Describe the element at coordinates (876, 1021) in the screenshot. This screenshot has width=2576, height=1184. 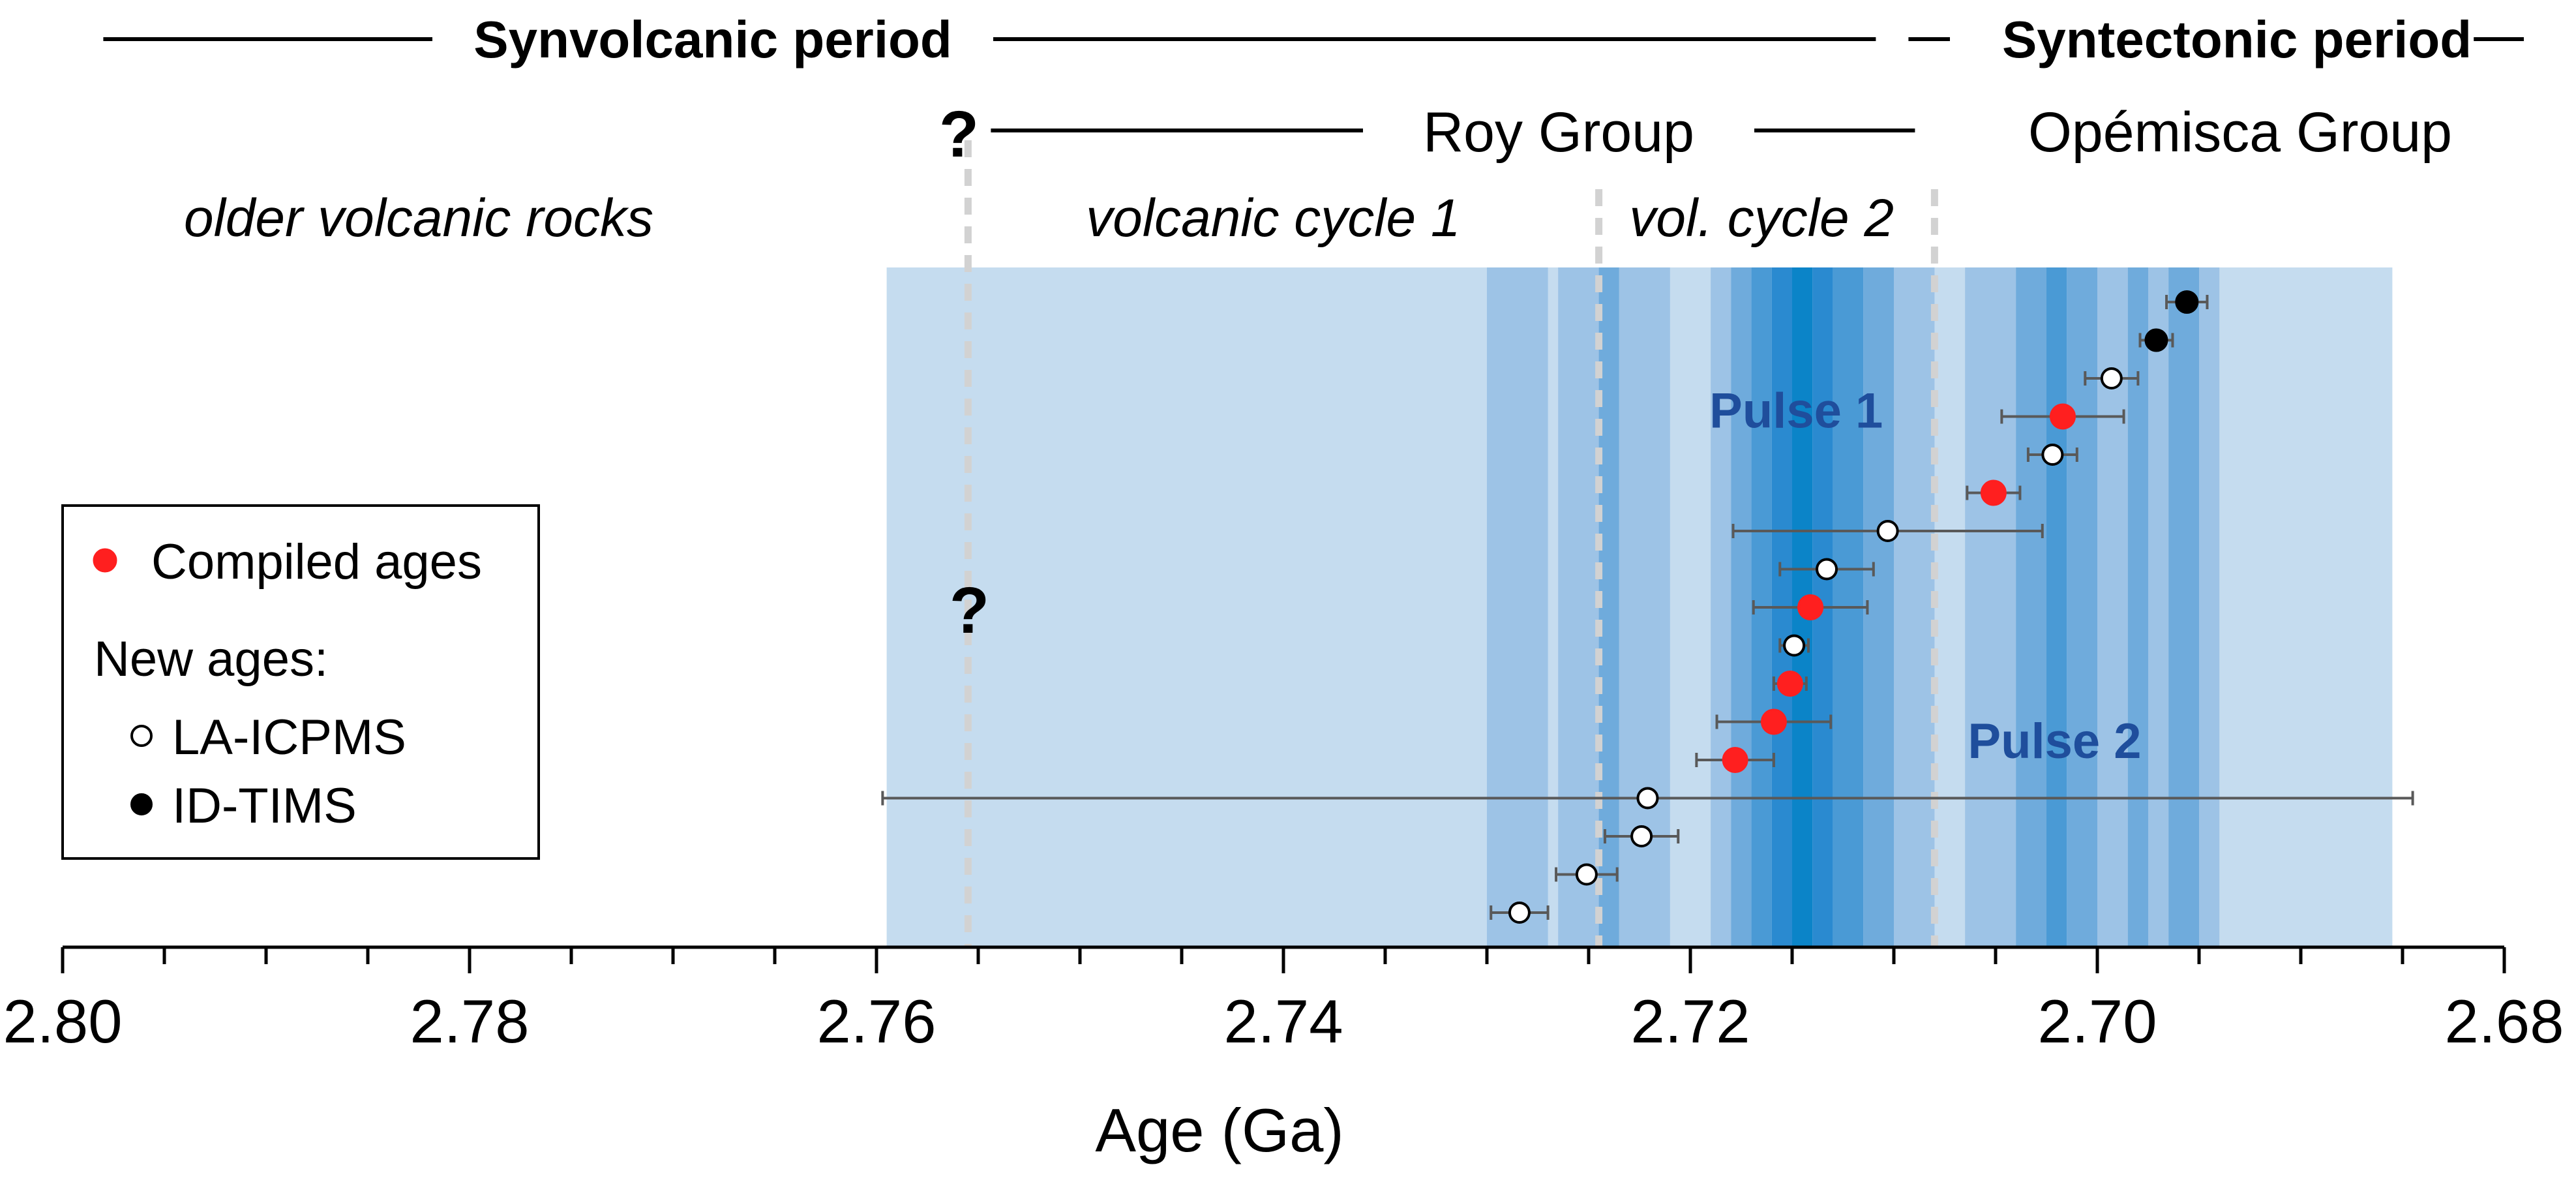
I see `x-axis-tick-label: 2.76` at that location.